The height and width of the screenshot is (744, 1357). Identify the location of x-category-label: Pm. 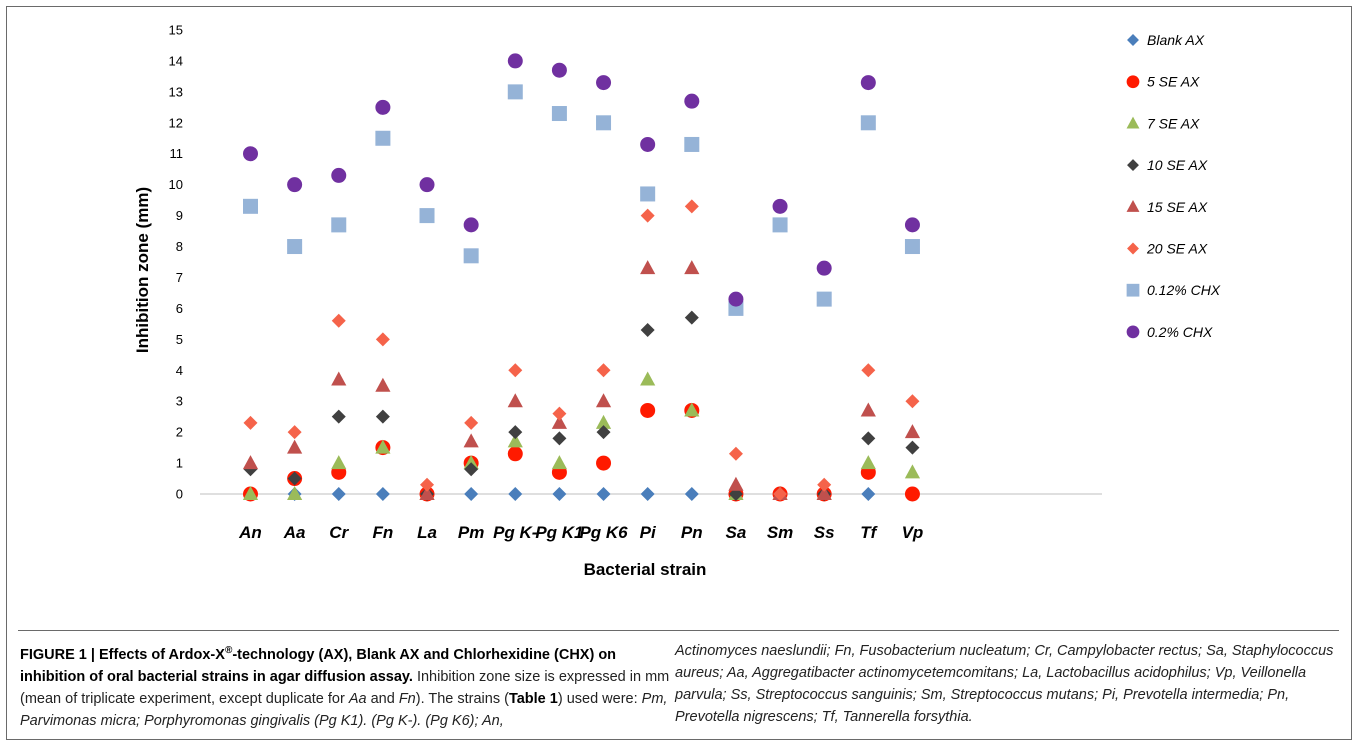
(471, 532).